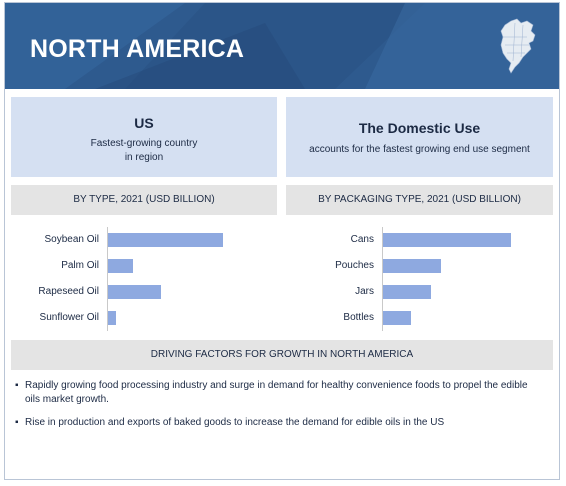 This screenshot has width=566, height=486. Describe the element at coordinates (69, 317) in the screenshot. I see `bar-label: Sunflower Oil` at that location.